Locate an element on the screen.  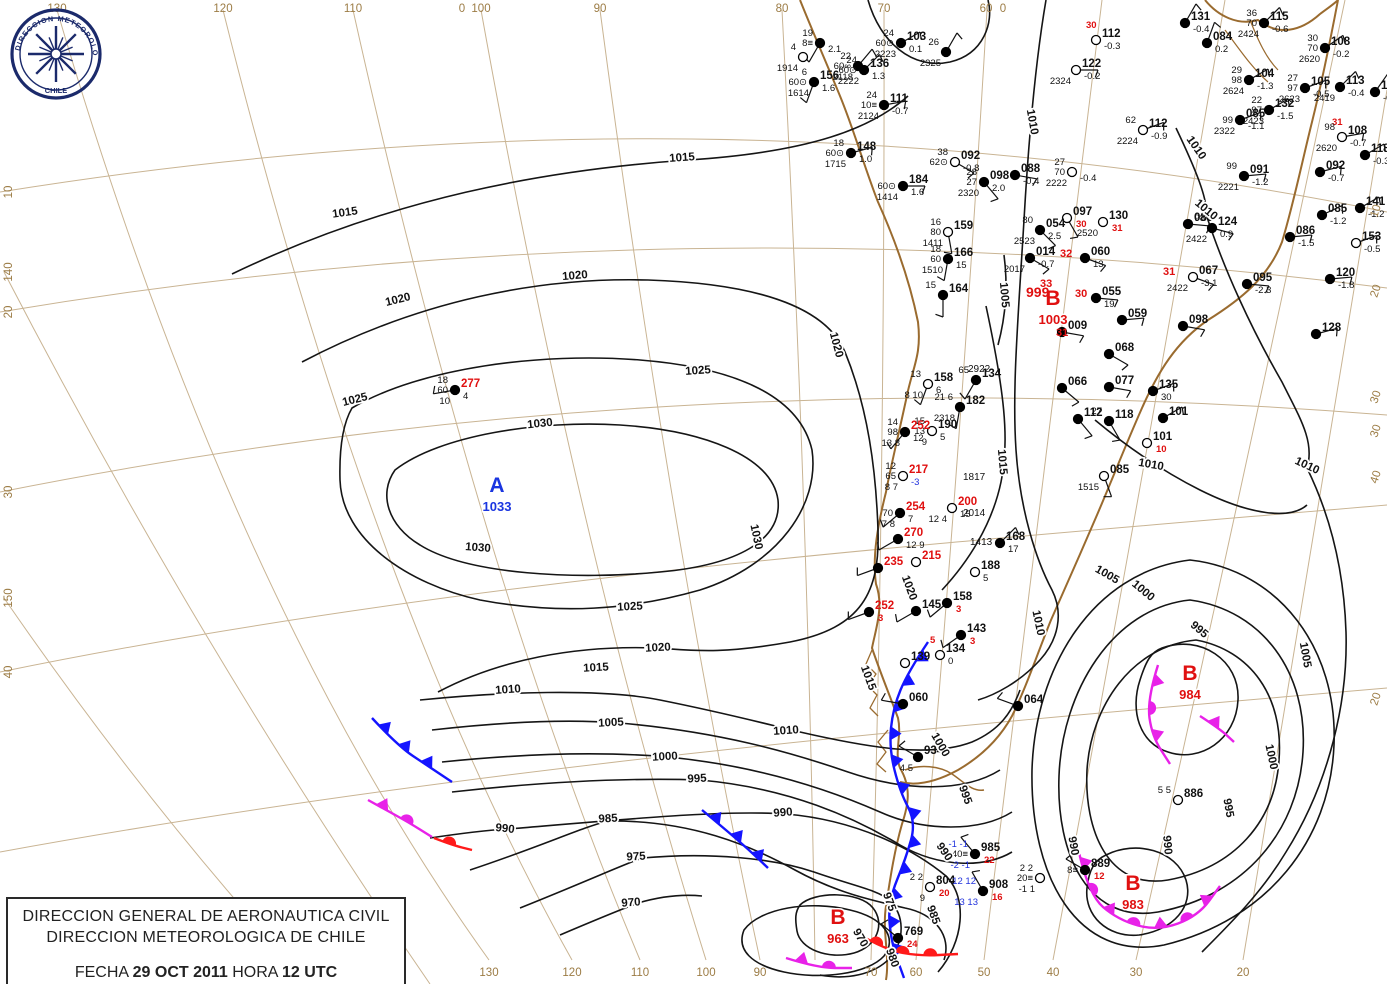
station-dewpoint: 7 8 is located at coordinates (888, 524).